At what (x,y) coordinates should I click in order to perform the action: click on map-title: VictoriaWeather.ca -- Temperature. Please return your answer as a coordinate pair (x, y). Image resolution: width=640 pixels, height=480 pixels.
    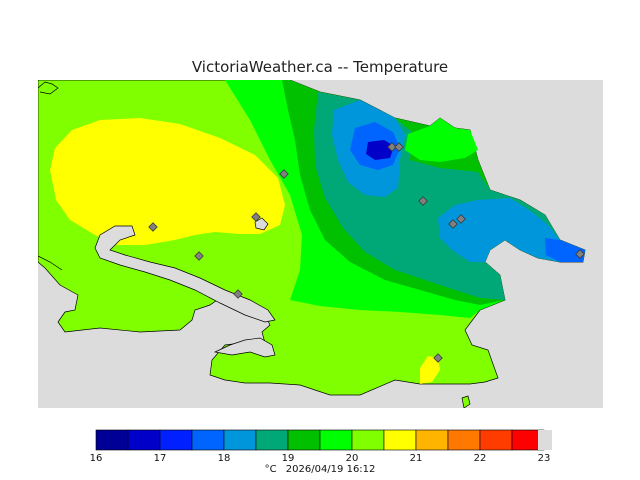
    Looking at the image, I should click on (320, 67).